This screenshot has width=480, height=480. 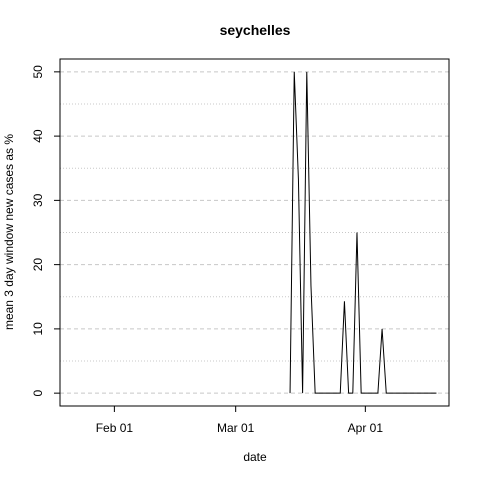 What do you see at coordinates (38, 392) in the screenshot?
I see `y-tick-label: 0` at bounding box center [38, 392].